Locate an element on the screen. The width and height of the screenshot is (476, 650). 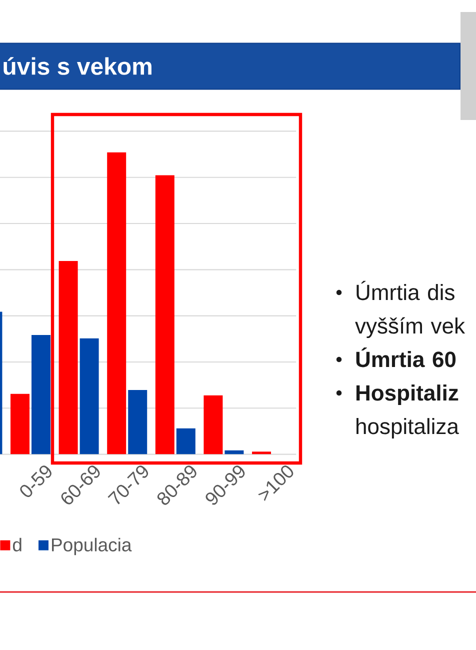
text: Úmrtia dis vyšším vek is located at coordinates (410, 309).